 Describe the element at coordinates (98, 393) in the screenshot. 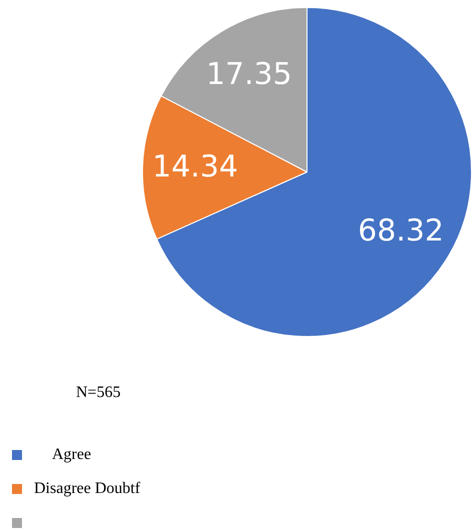

I see `text: N=565` at that location.